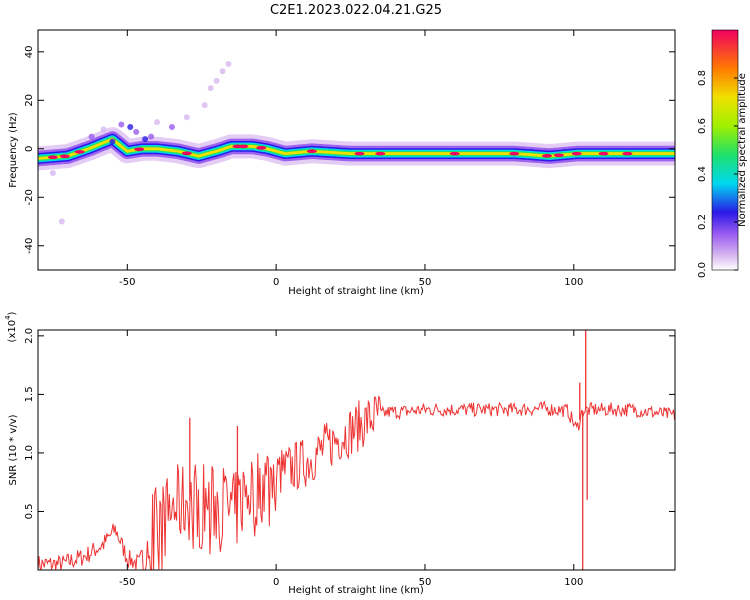 The image size is (750, 600). Describe the element at coordinates (29, 453) in the screenshot. I see `snr-y-tick-label: 1.0` at that location.